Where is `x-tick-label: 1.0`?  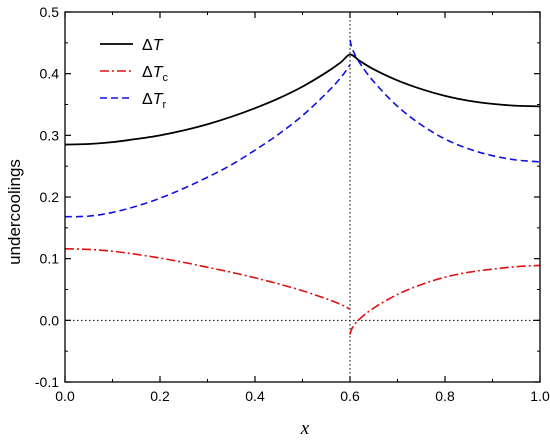 x-tick-label: 1.0 is located at coordinates (540, 396).